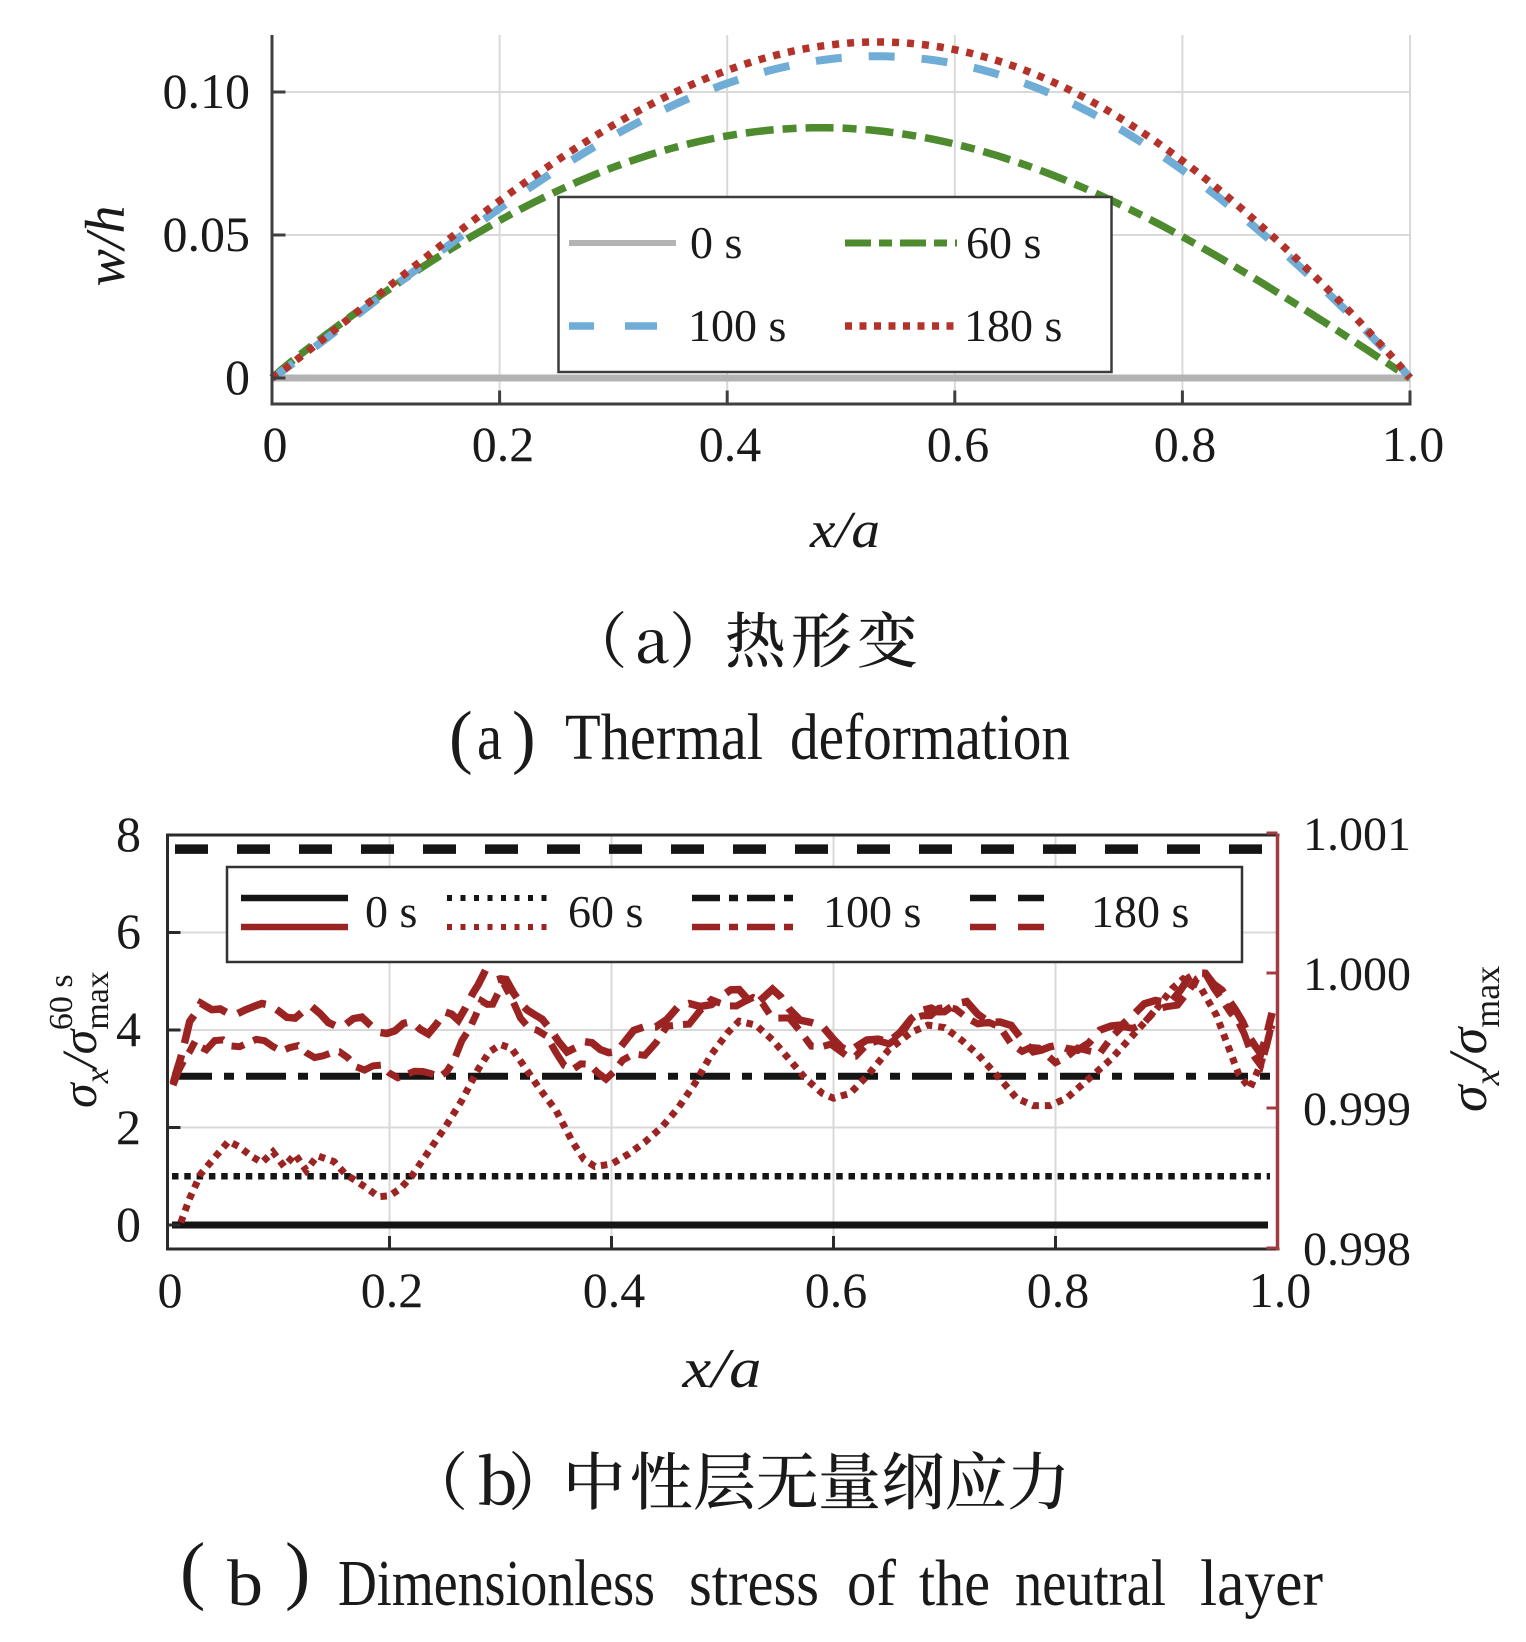  Describe the element at coordinates (1090, 1583) in the screenshot. I see `svg-text: neutral` at that location.